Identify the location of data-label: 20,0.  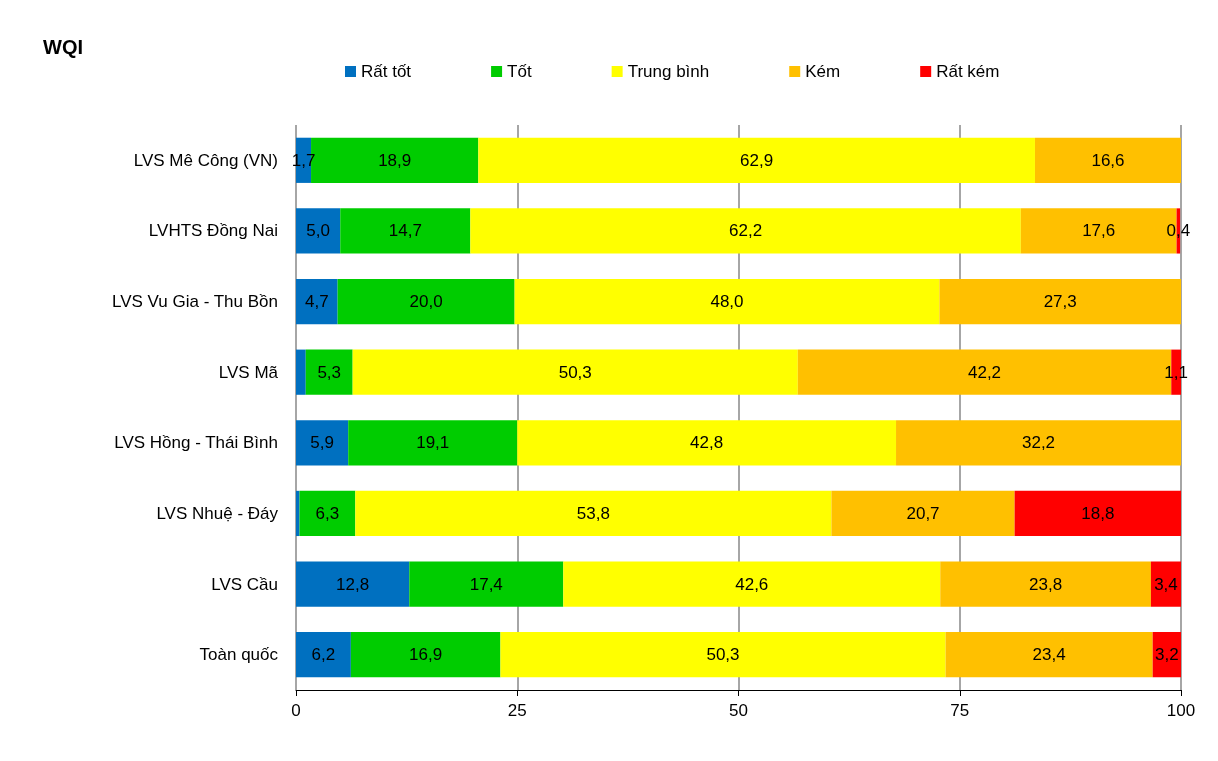
(426, 302).